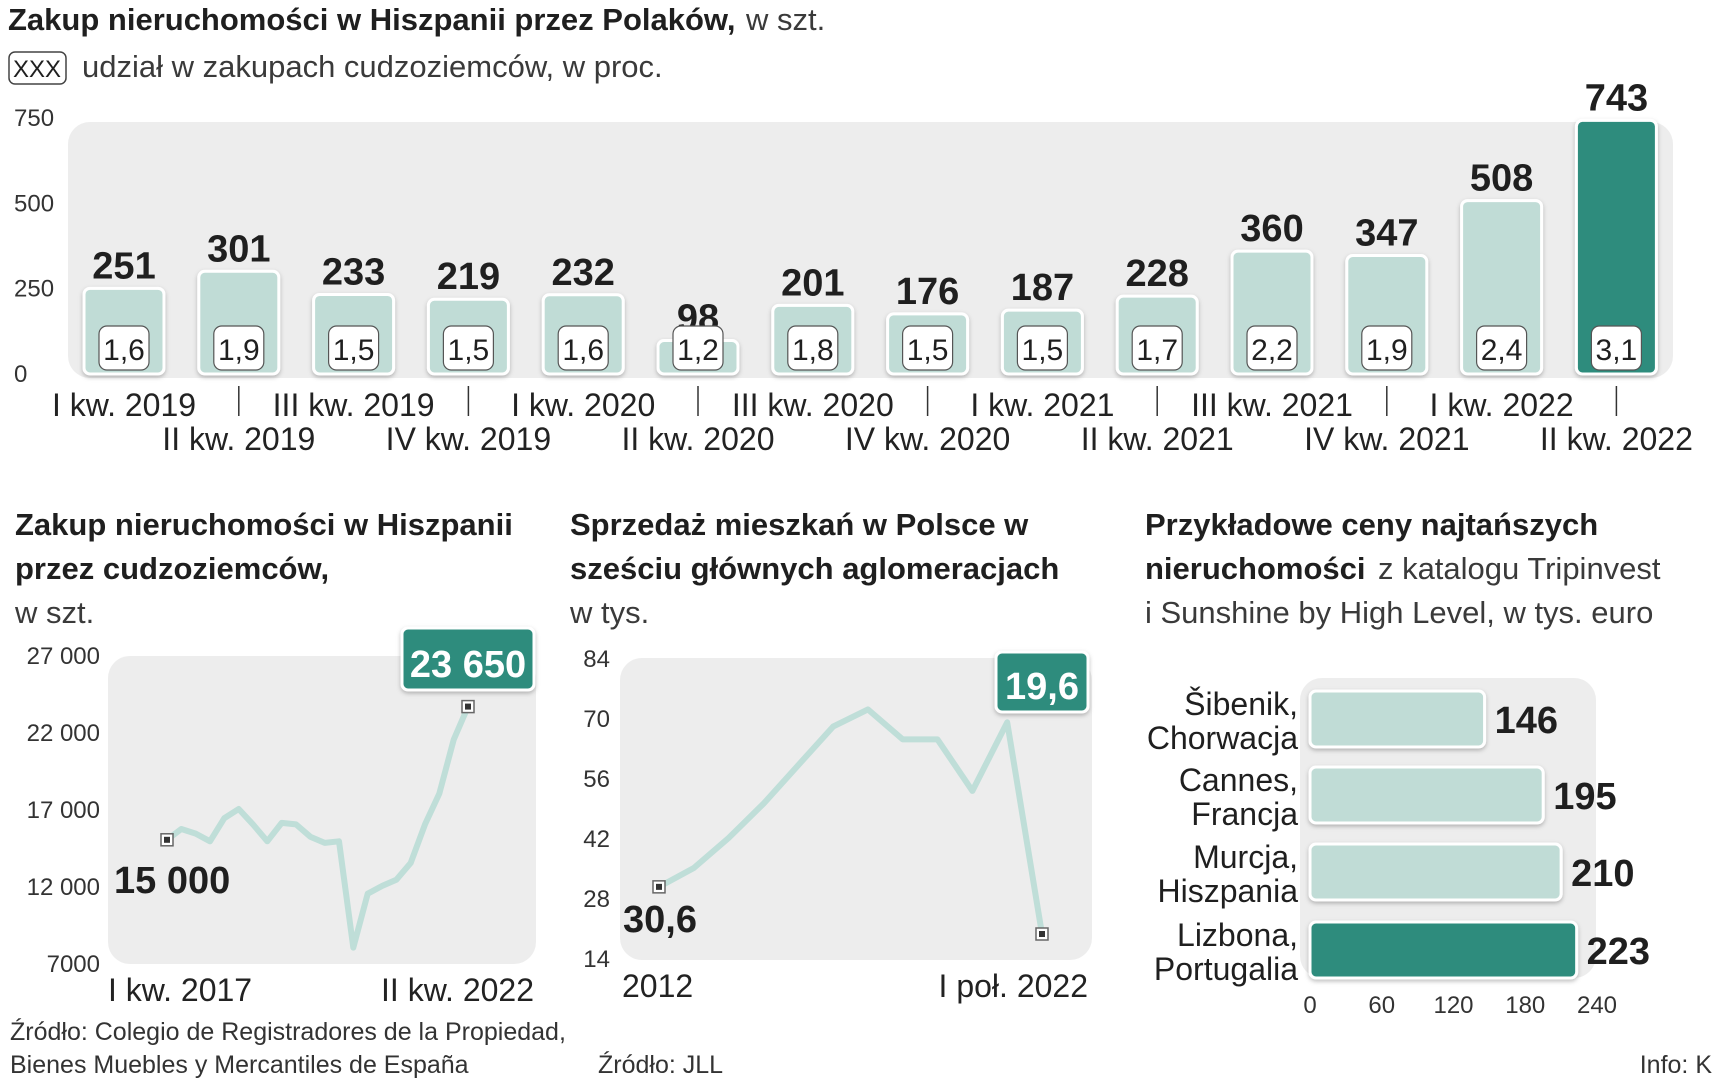  I want to click on credit: Info: K, so click(1676, 1065).